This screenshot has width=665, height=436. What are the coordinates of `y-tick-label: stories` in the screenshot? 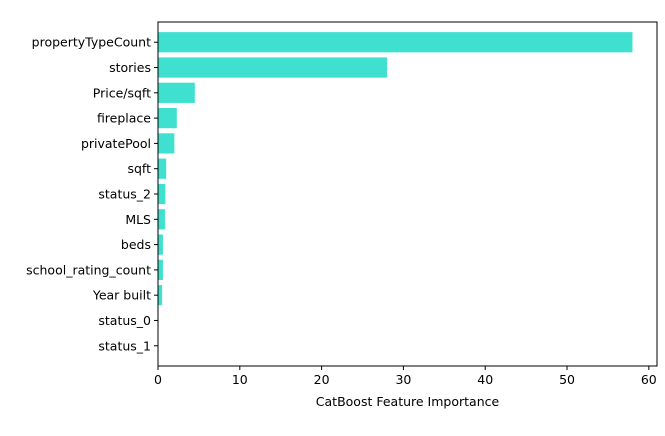 It's located at (130, 67).